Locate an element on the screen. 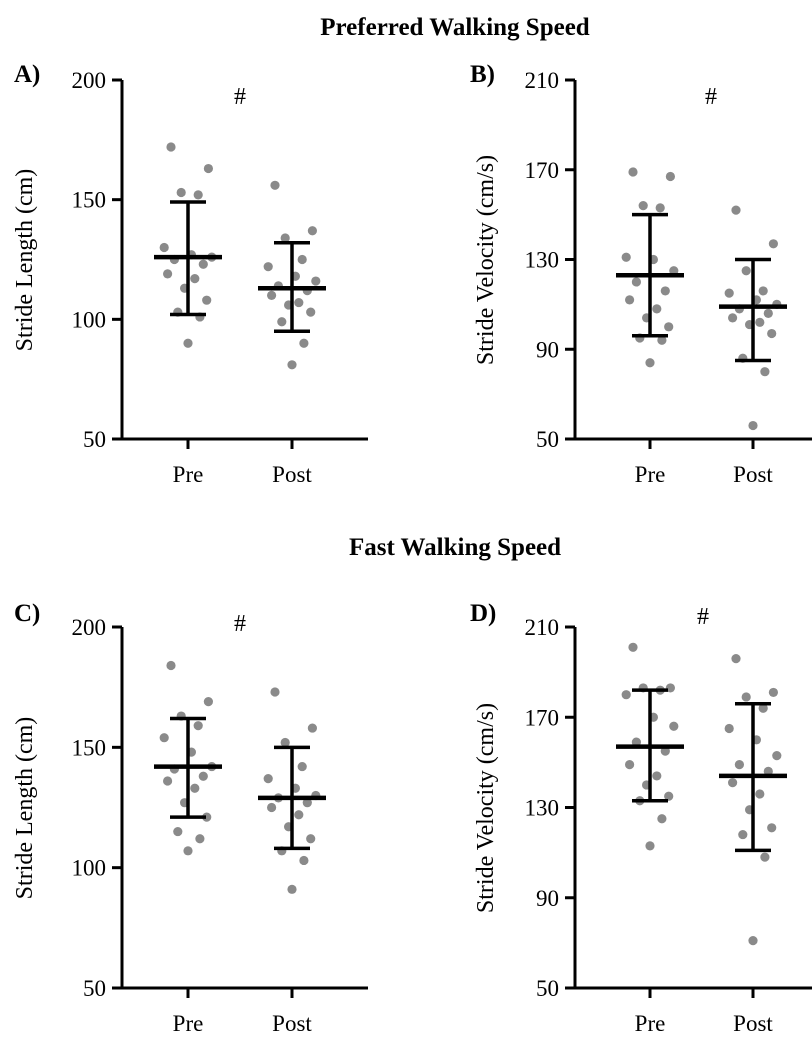 This screenshot has width=812, height=1037. panel-label: D) is located at coordinates (483, 613).